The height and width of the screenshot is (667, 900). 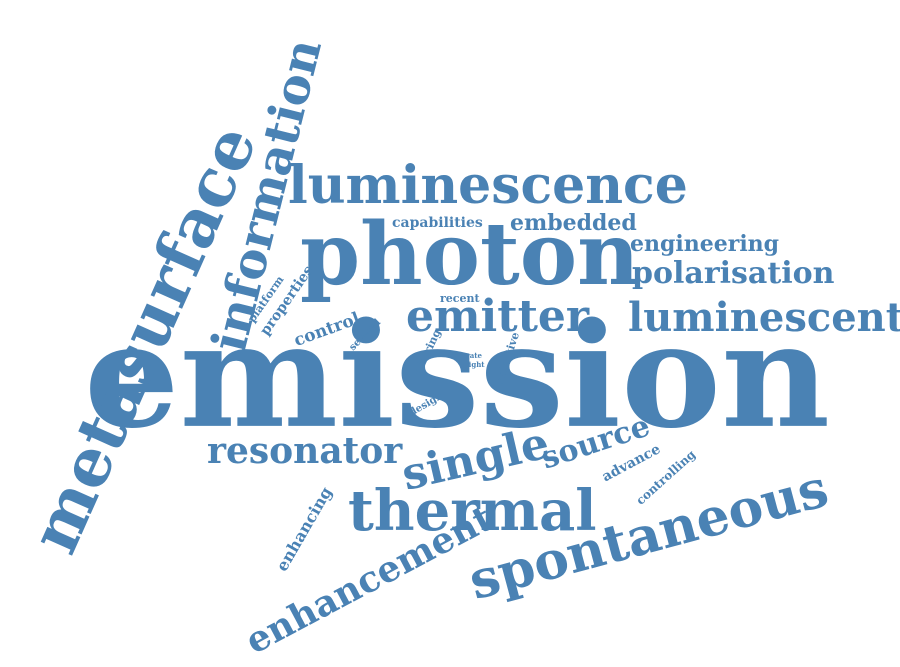 What do you see at coordinates (474, 355) in the screenshot?
I see `word-rate: rate` at bounding box center [474, 355].